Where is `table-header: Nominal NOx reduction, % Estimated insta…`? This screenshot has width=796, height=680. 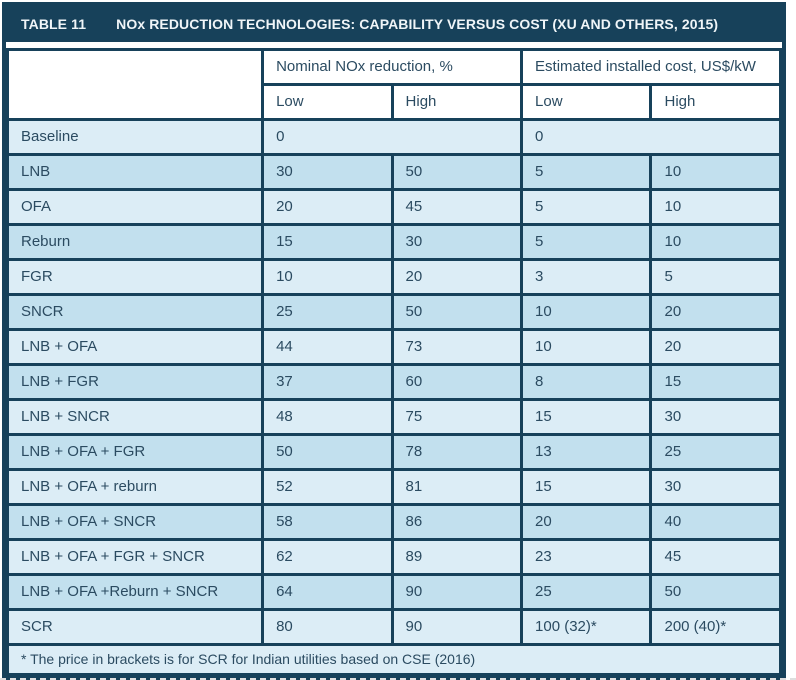 table-header: Nominal NOx reduction, % Estimated insta… is located at coordinates (393, 84).